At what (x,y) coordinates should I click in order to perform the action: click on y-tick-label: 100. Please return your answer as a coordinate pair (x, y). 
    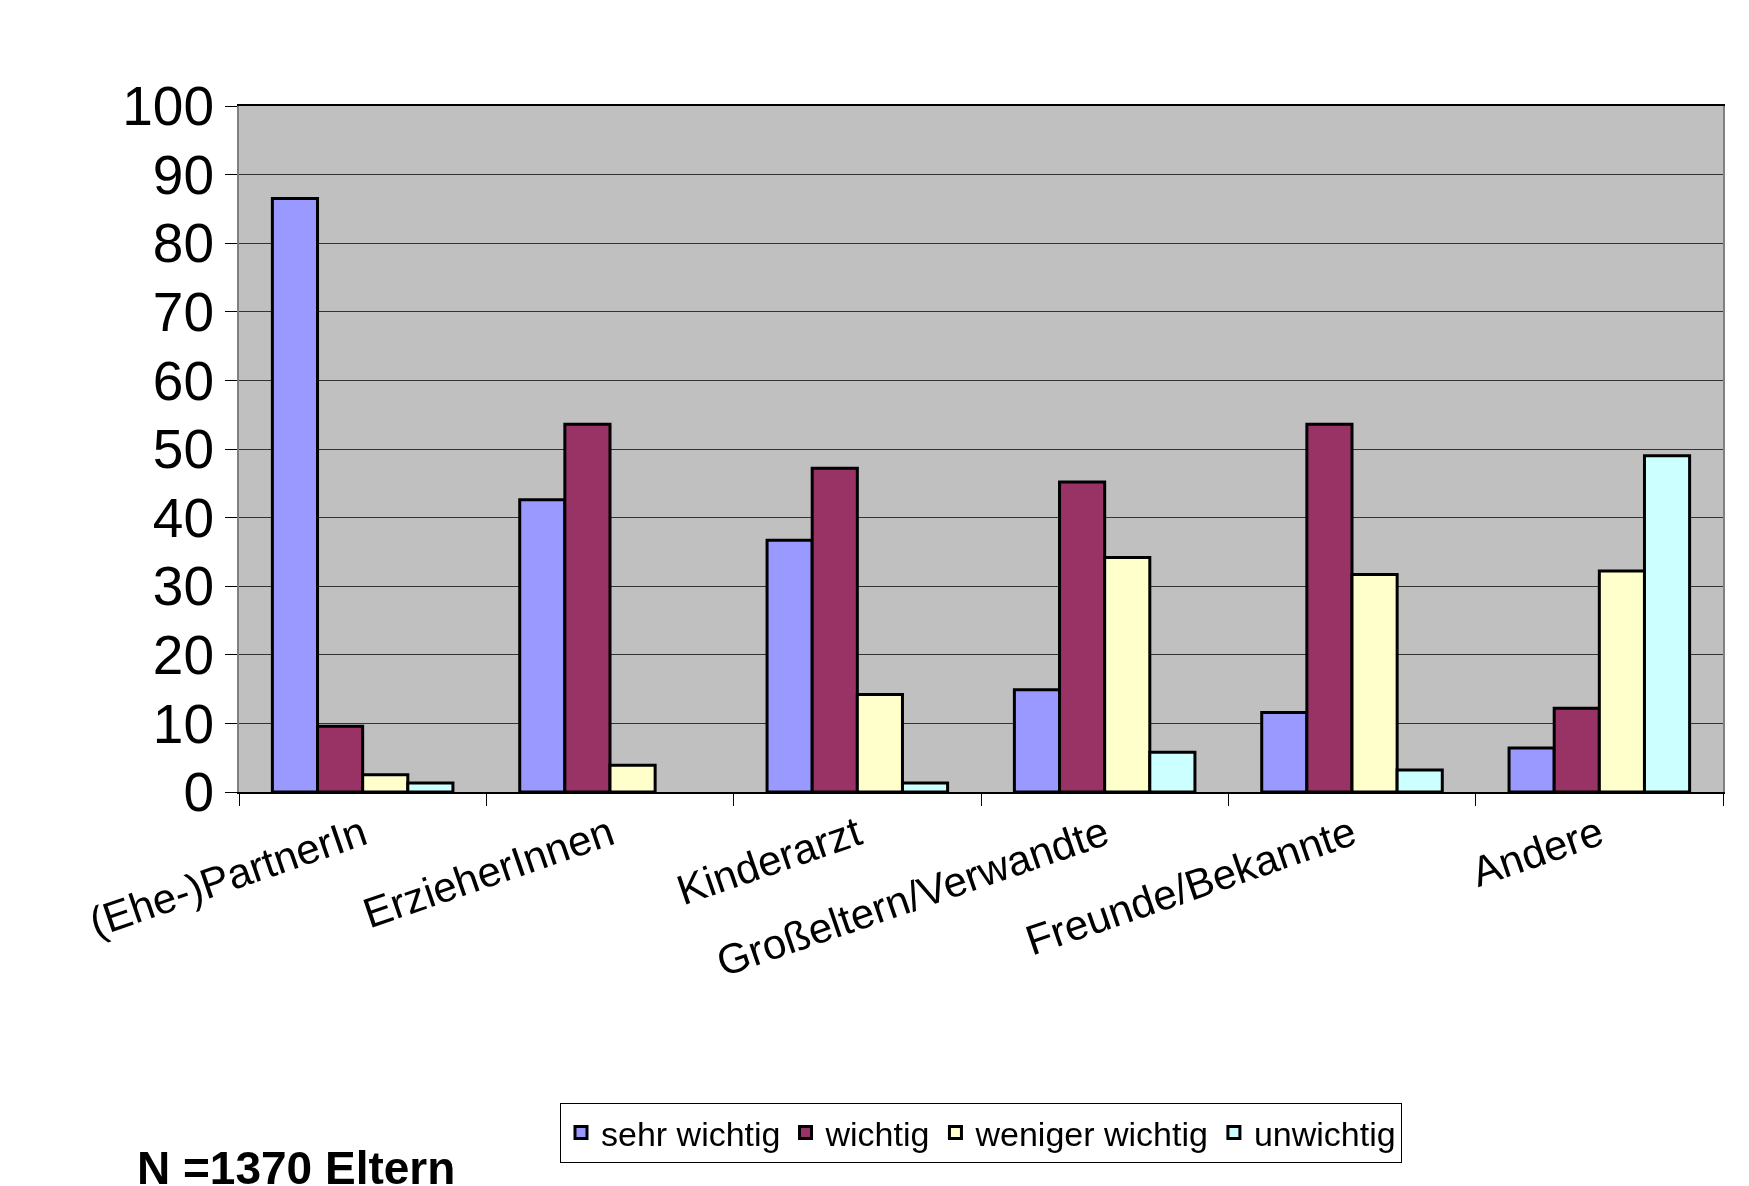
    Looking at the image, I should click on (168, 106).